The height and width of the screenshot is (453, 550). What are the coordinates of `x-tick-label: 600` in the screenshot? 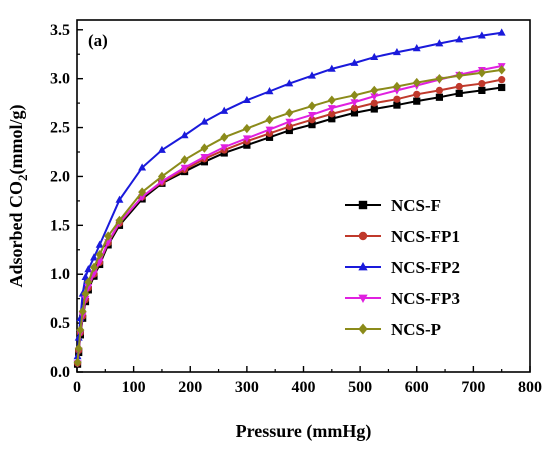 It's located at (417, 387).